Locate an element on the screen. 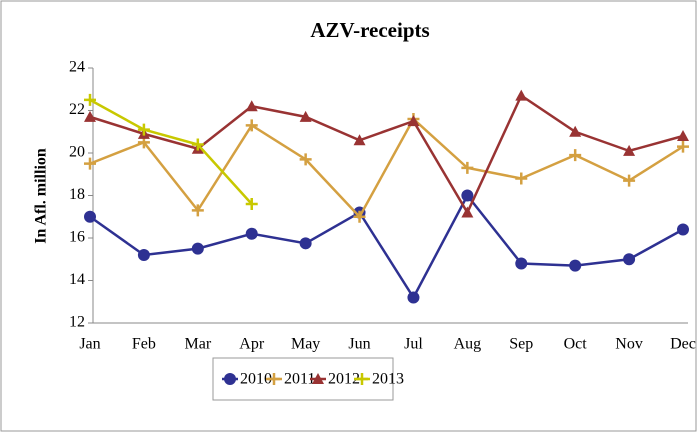 The width and height of the screenshot is (697, 432). x-tick-label: Apr is located at coordinates (252, 344).